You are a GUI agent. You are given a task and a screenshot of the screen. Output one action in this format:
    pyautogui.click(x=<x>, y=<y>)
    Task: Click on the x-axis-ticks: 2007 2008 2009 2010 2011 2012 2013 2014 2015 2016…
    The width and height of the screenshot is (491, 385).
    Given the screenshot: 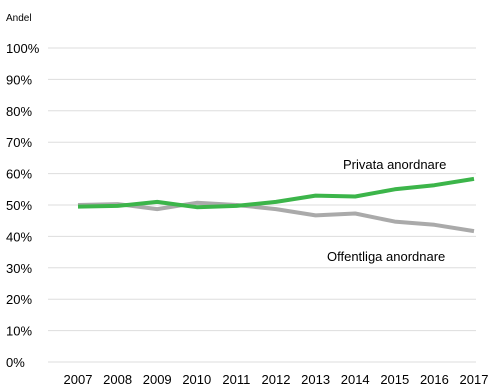 What is the action you would take?
    pyautogui.click(x=276, y=378)
    